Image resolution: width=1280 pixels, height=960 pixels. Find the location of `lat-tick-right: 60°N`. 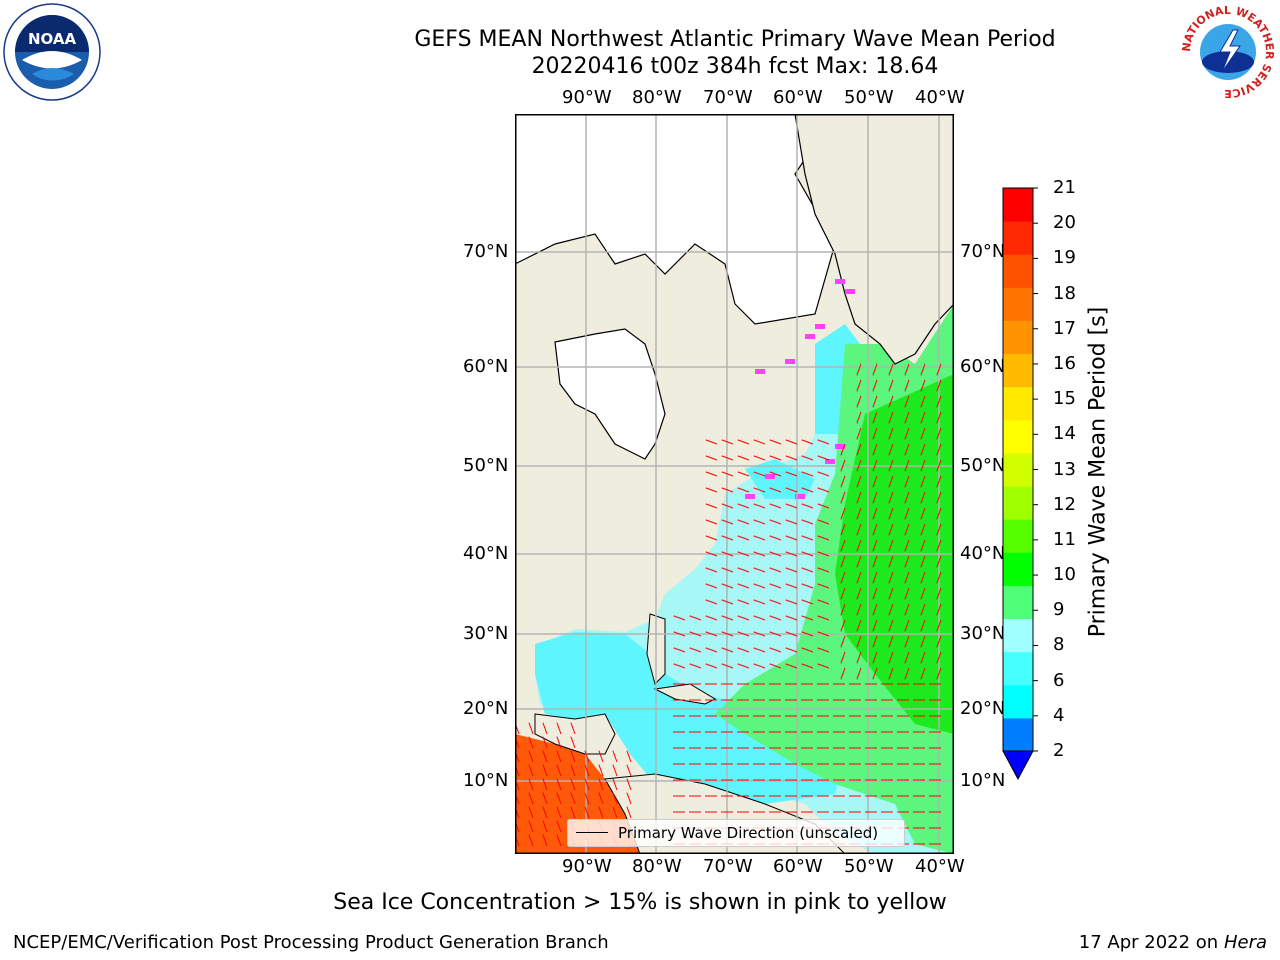

lat-tick-right: 60°N is located at coordinates (983, 366).